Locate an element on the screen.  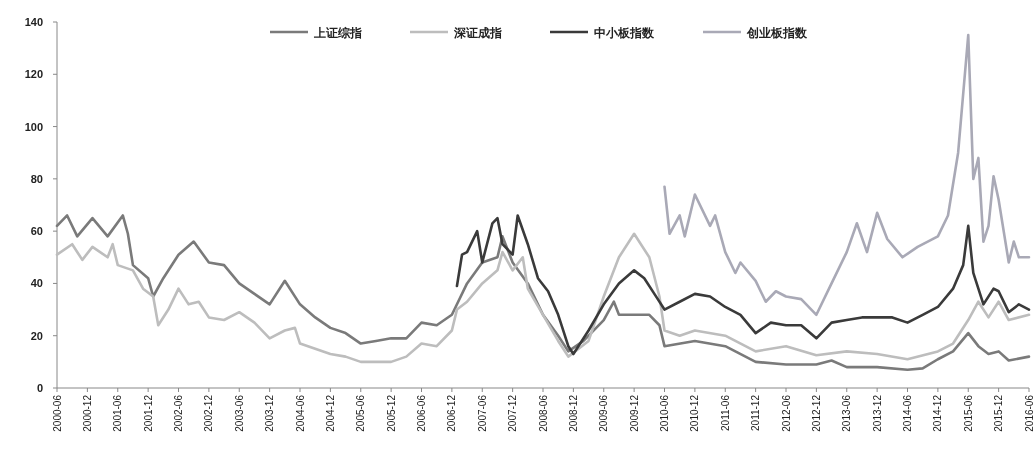
x-tick-label: 2014-12 is located at coordinates (938, 413).